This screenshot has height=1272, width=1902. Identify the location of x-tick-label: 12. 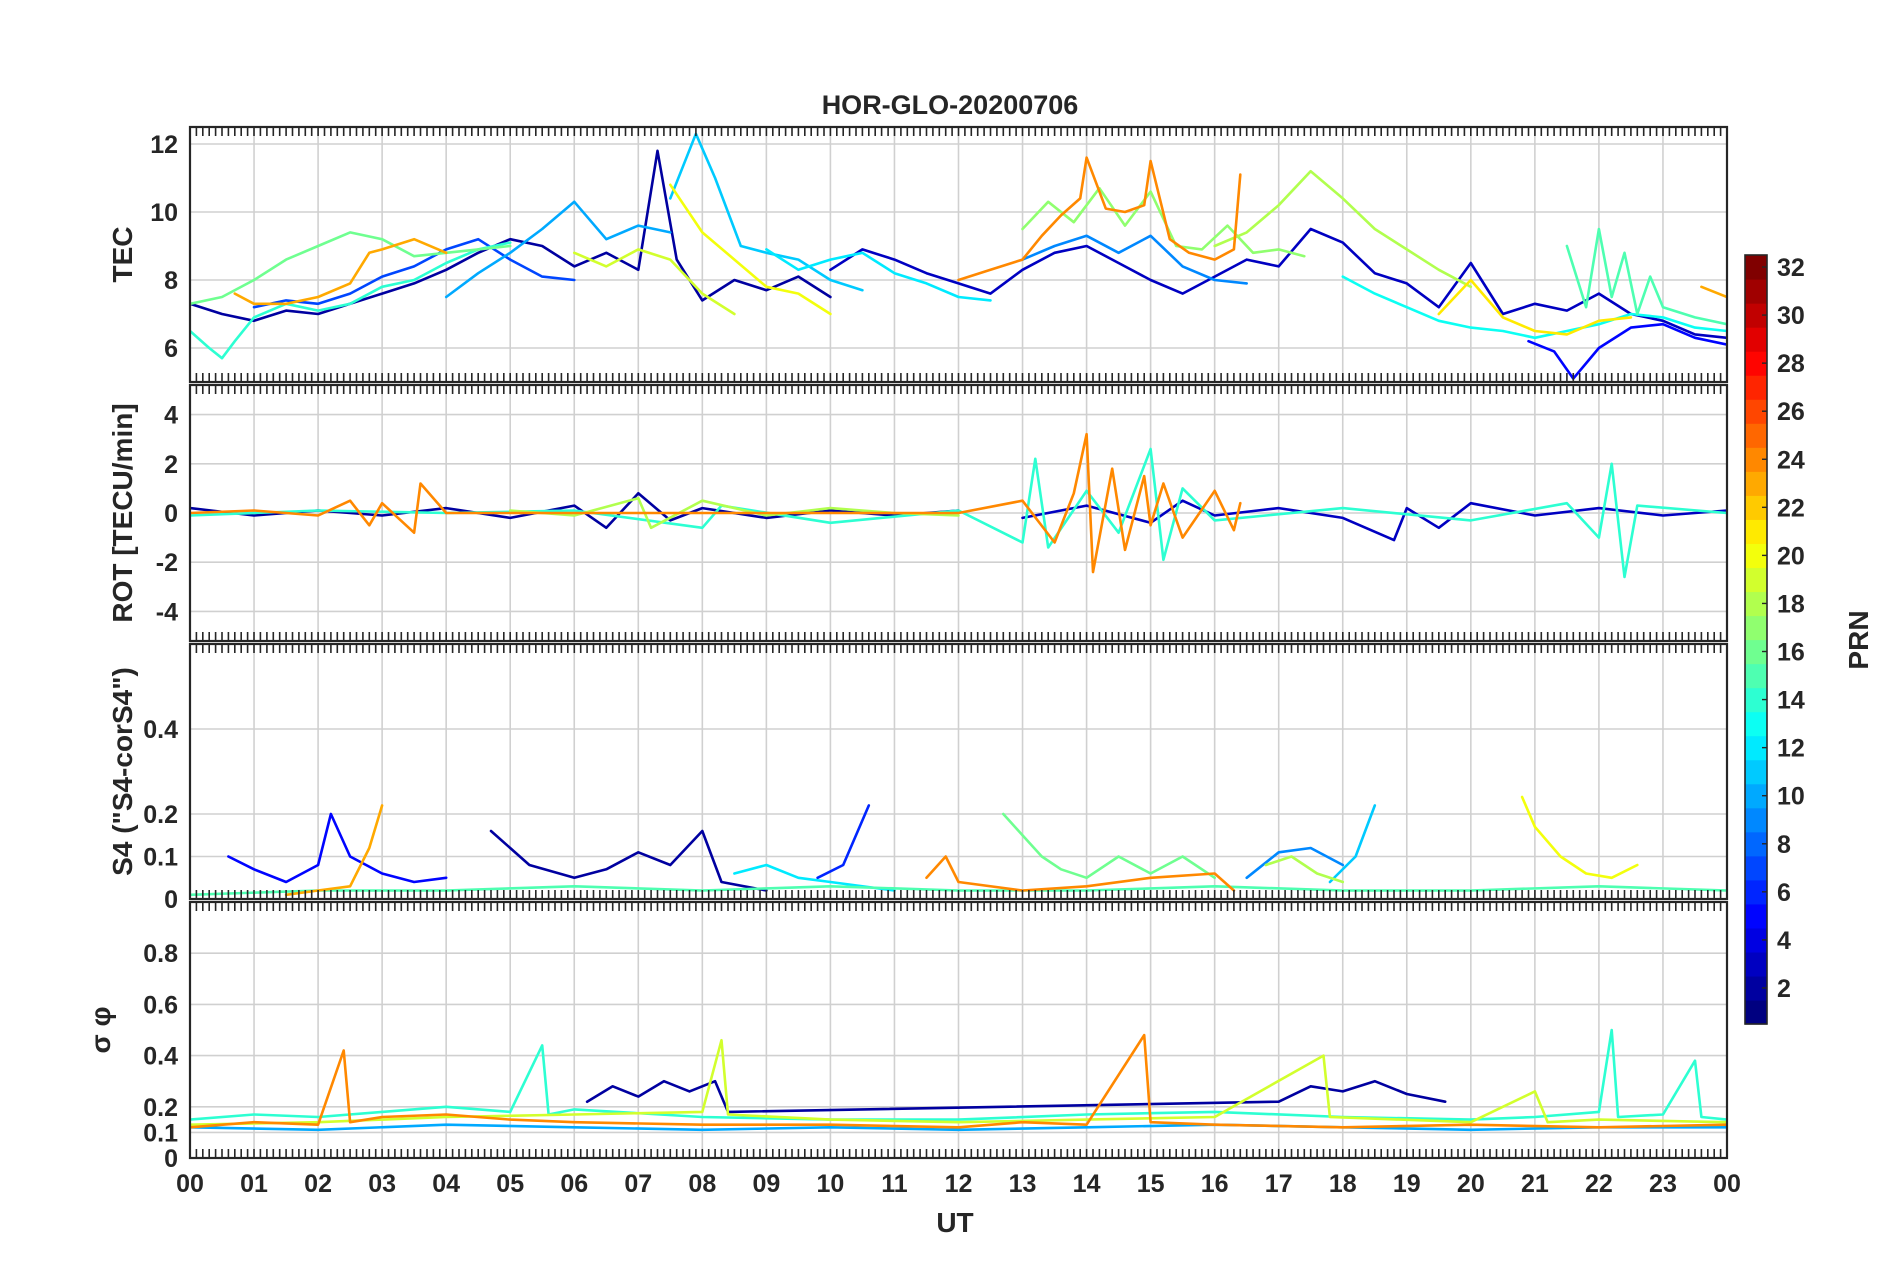
(959, 1184).